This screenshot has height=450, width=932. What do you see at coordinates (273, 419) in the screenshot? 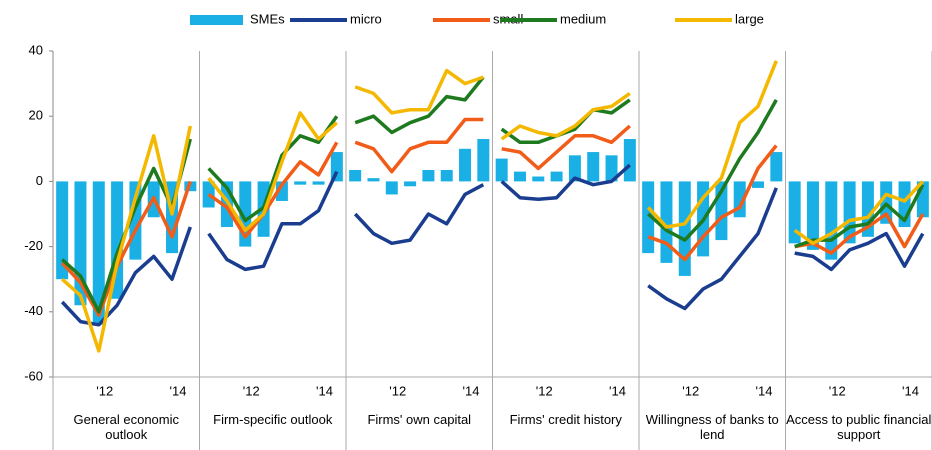
I see `panel-label: Firm-specific outlook` at bounding box center [273, 419].